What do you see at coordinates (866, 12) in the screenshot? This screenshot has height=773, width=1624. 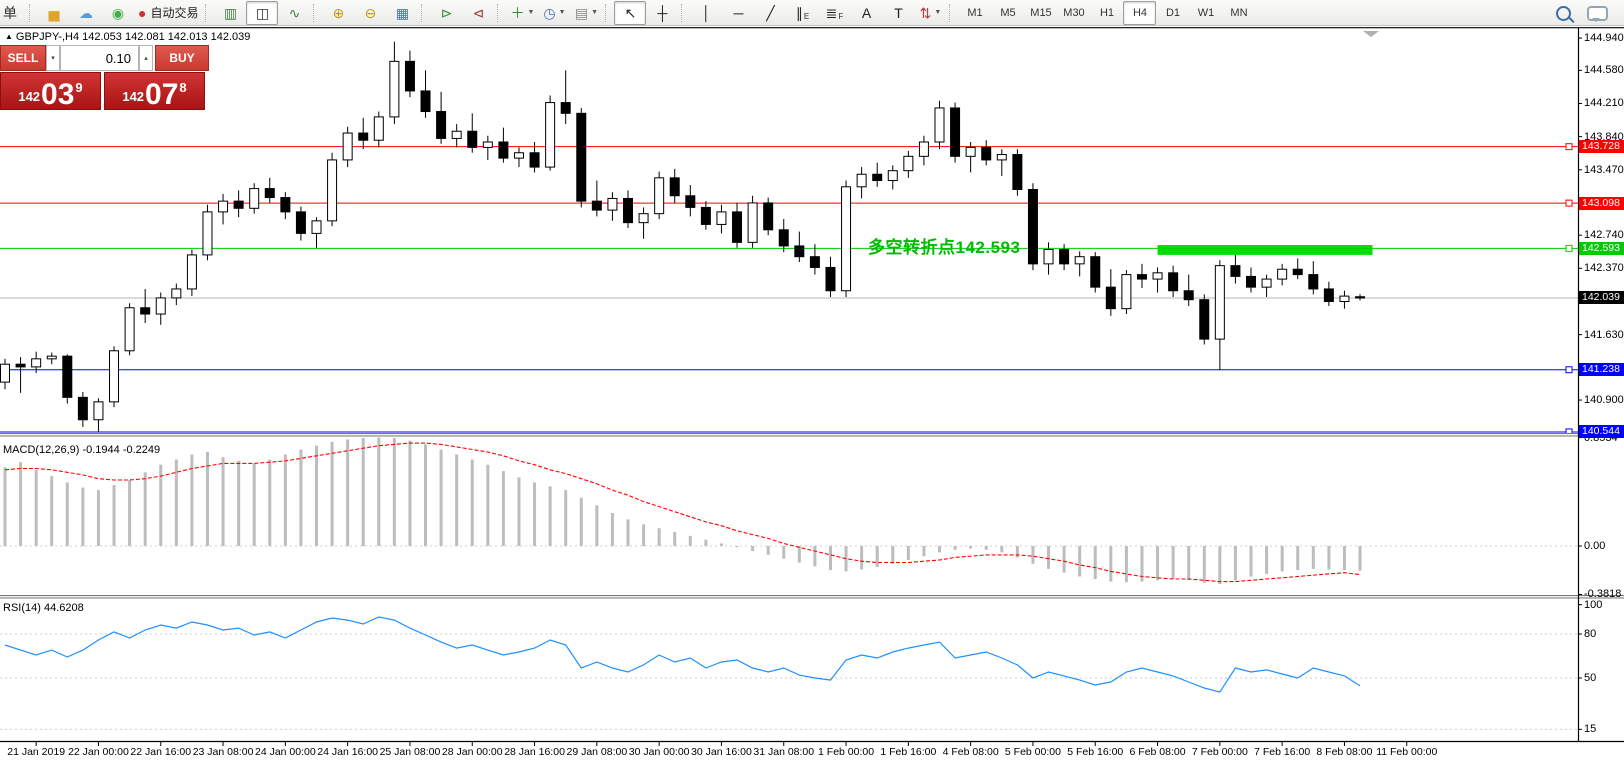 I see `text-button: A` at bounding box center [866, 12].